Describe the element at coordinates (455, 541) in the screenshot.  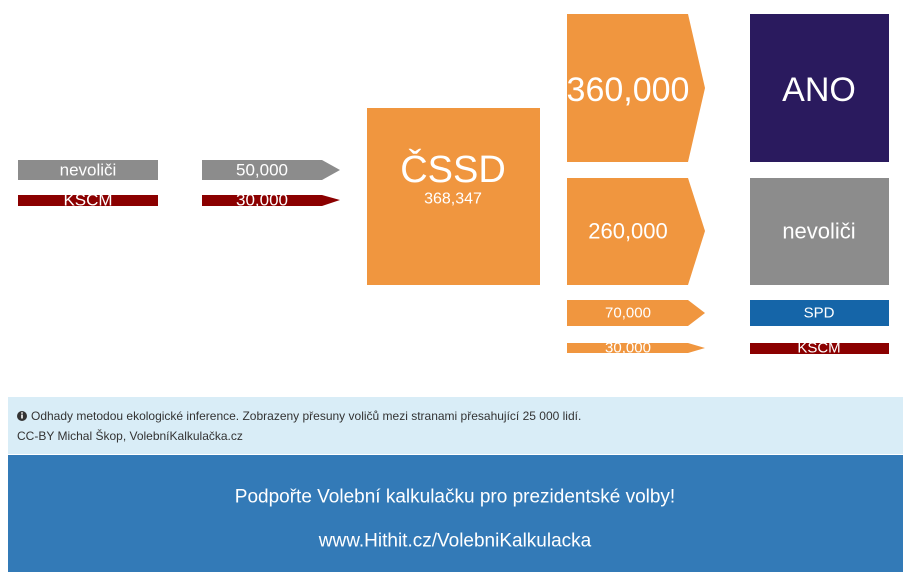
I see `footer-link: www.Hithit.cz/VolebniKalkulacka` at that location.